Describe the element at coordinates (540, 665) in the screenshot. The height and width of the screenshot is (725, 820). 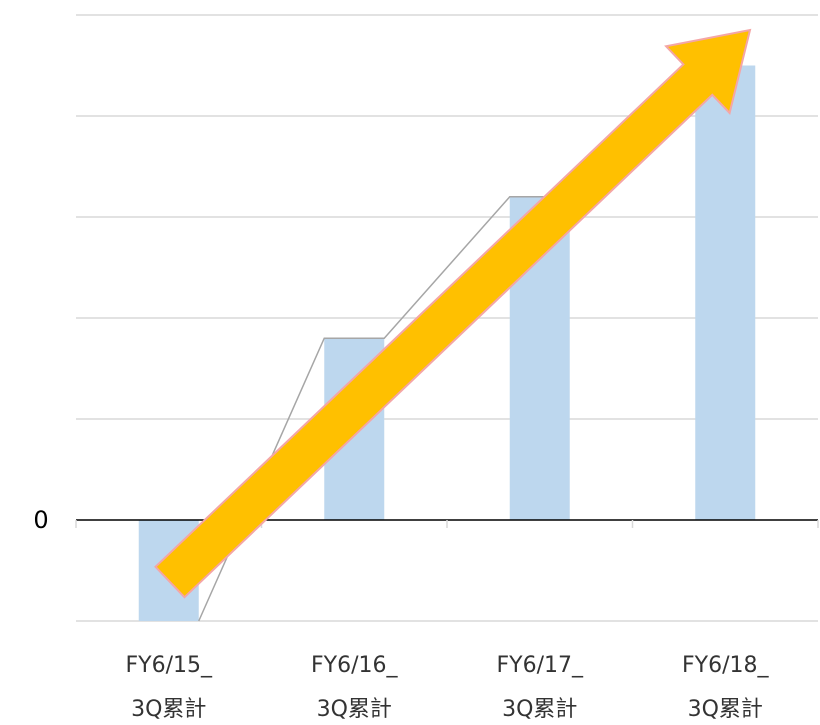
I see `x-tick-label: FY6/17_` at that location.